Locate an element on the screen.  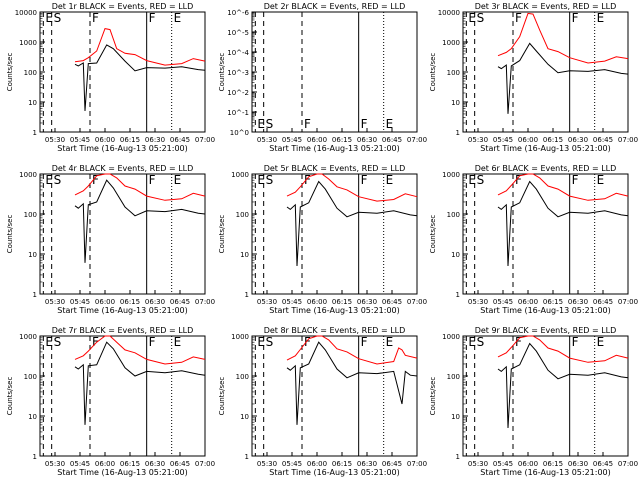
det-5-marker-label: F is located at coordinates (307, 180).